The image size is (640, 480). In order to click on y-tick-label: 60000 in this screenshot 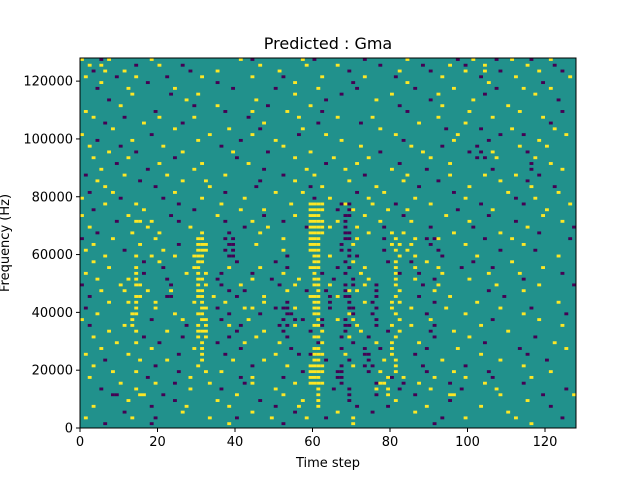, I will do `click(52, 255)`.